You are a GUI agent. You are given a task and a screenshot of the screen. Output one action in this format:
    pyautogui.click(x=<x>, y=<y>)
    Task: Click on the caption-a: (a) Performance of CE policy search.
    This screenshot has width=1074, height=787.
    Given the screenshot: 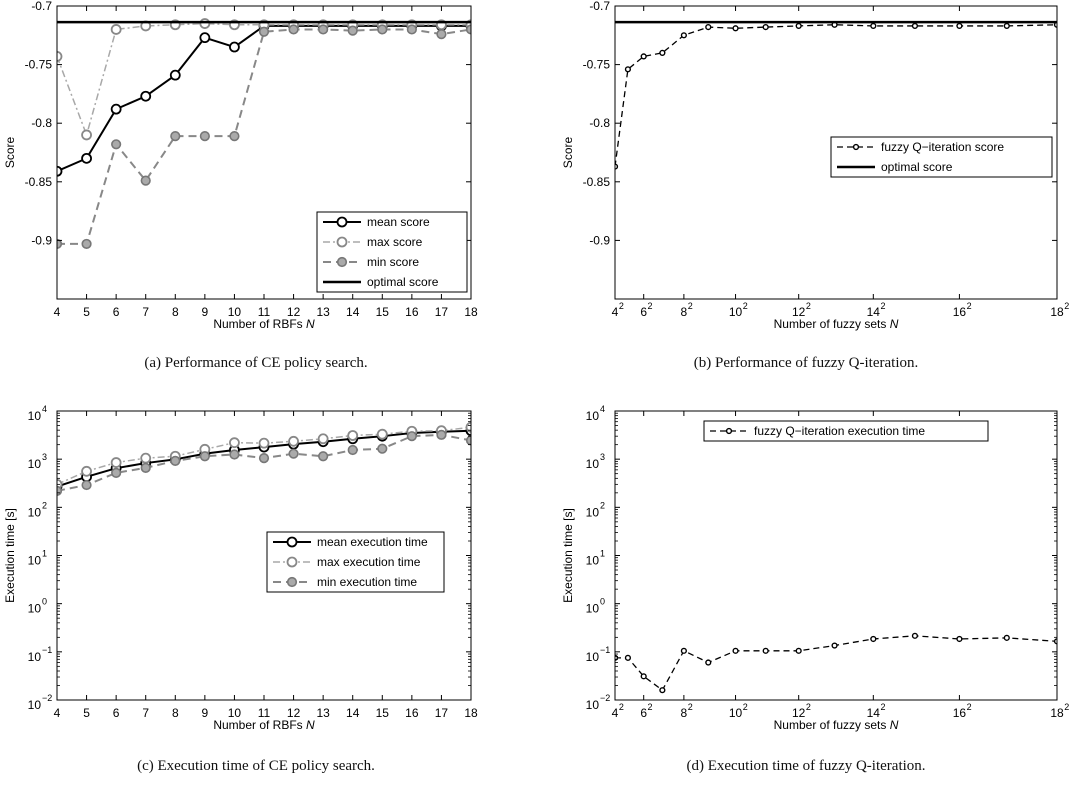 What is the action you would take?
    pyautogui.click(x=256, y=363)
    